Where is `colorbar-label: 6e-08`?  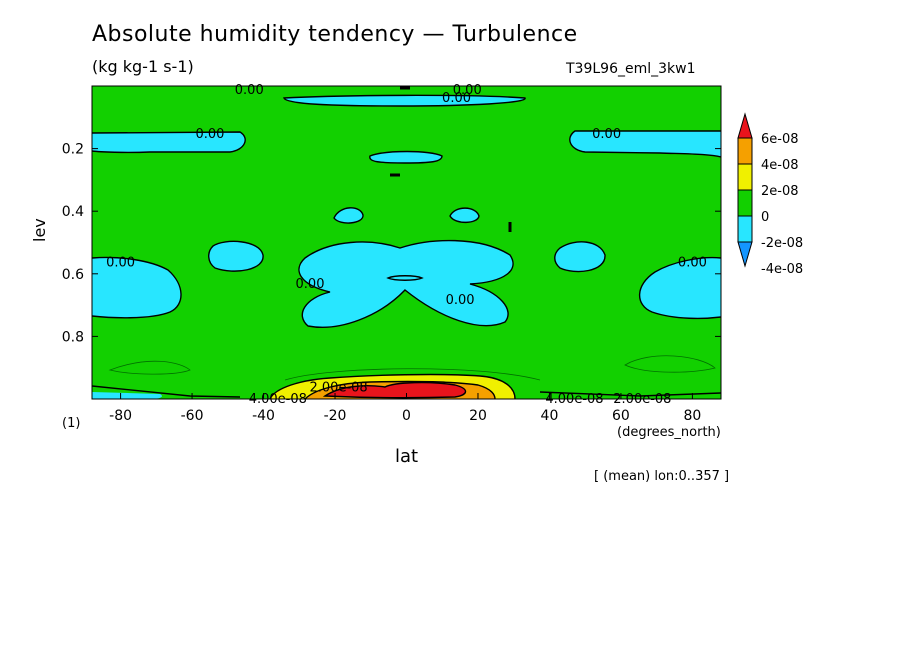
colorbar-label: 6e-08 is located at coordinates (780, 139).